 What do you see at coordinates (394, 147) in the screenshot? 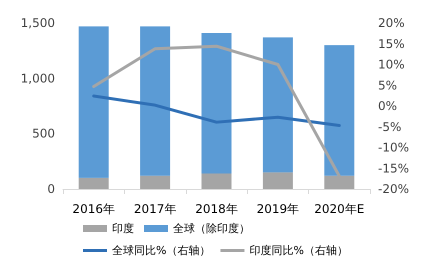
I see `y2-tick-label: -10%` at bounding box center [394, 147].